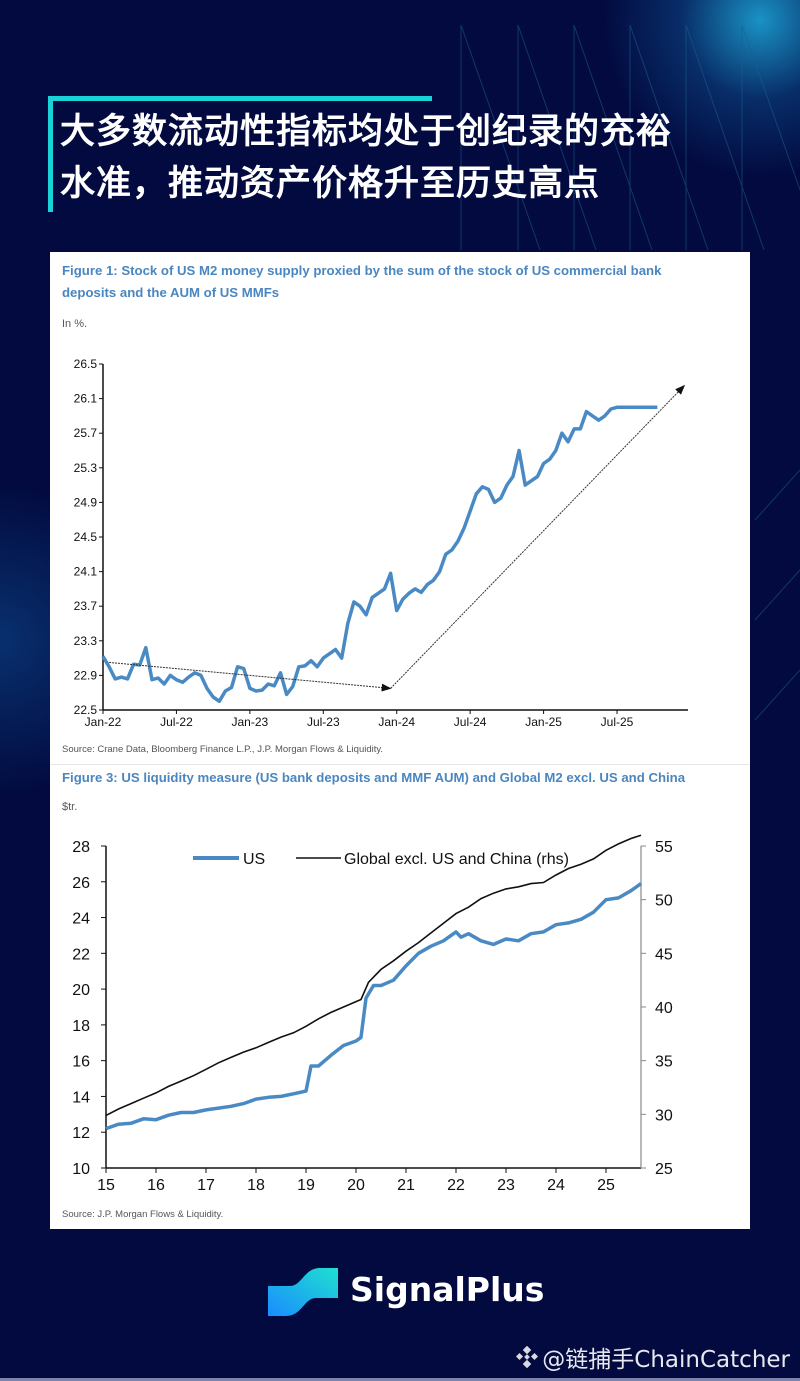  What do you see at coordinates (86, 710) in the screenshot?
I see `figure1-y-tick-label: 22.5` at bounding box center [86, 710].